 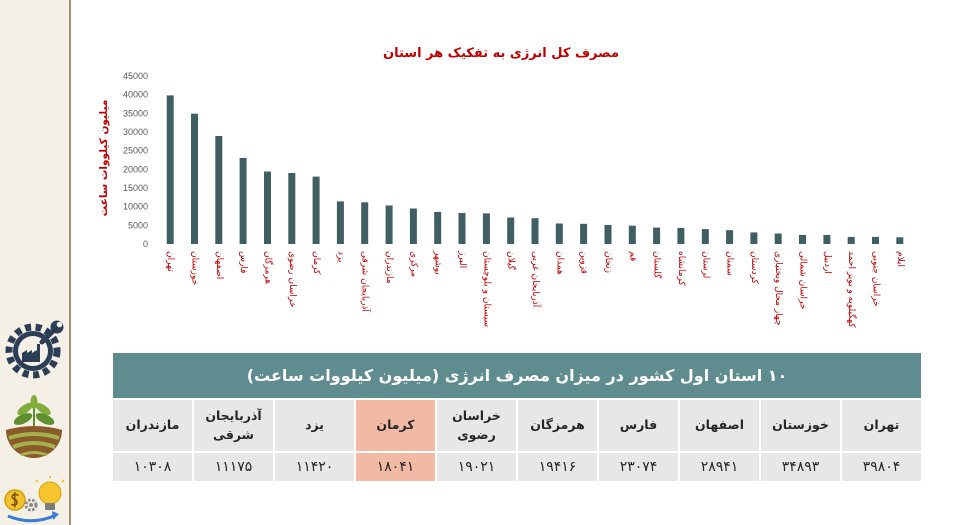 I want to click on y-tick-label: 5000, so click(x=138, y=225).